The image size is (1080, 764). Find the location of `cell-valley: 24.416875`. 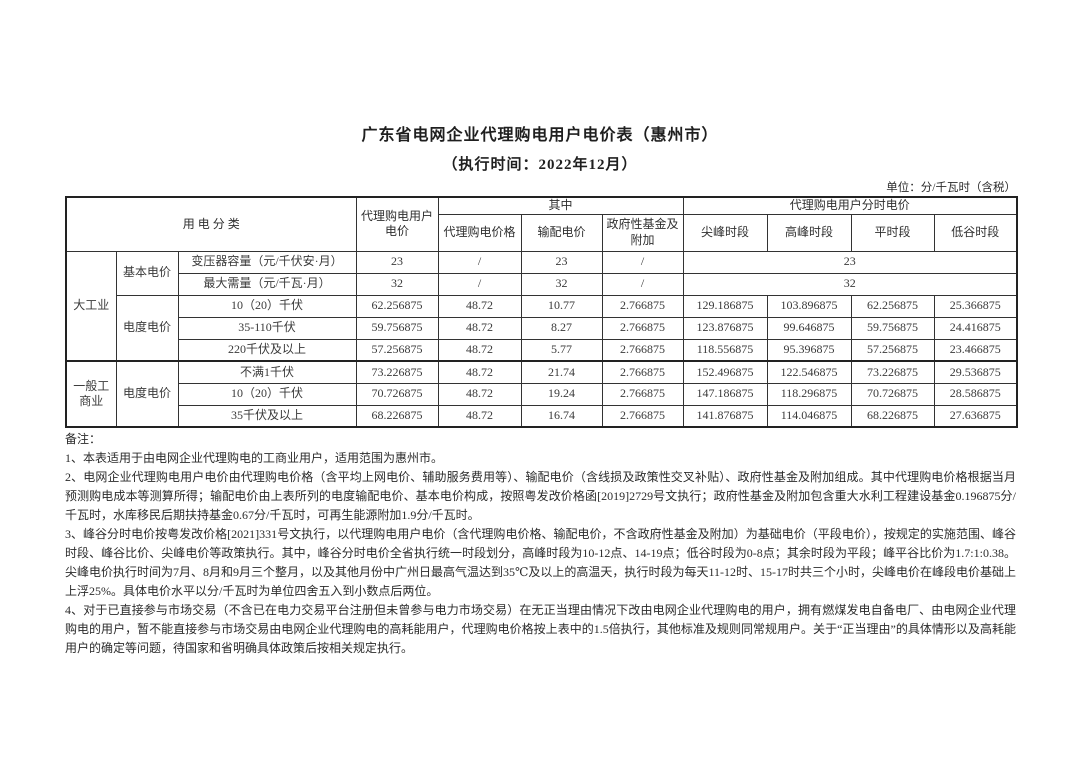

cell-valley: 24.416875 is located at coordinates (975, 328).